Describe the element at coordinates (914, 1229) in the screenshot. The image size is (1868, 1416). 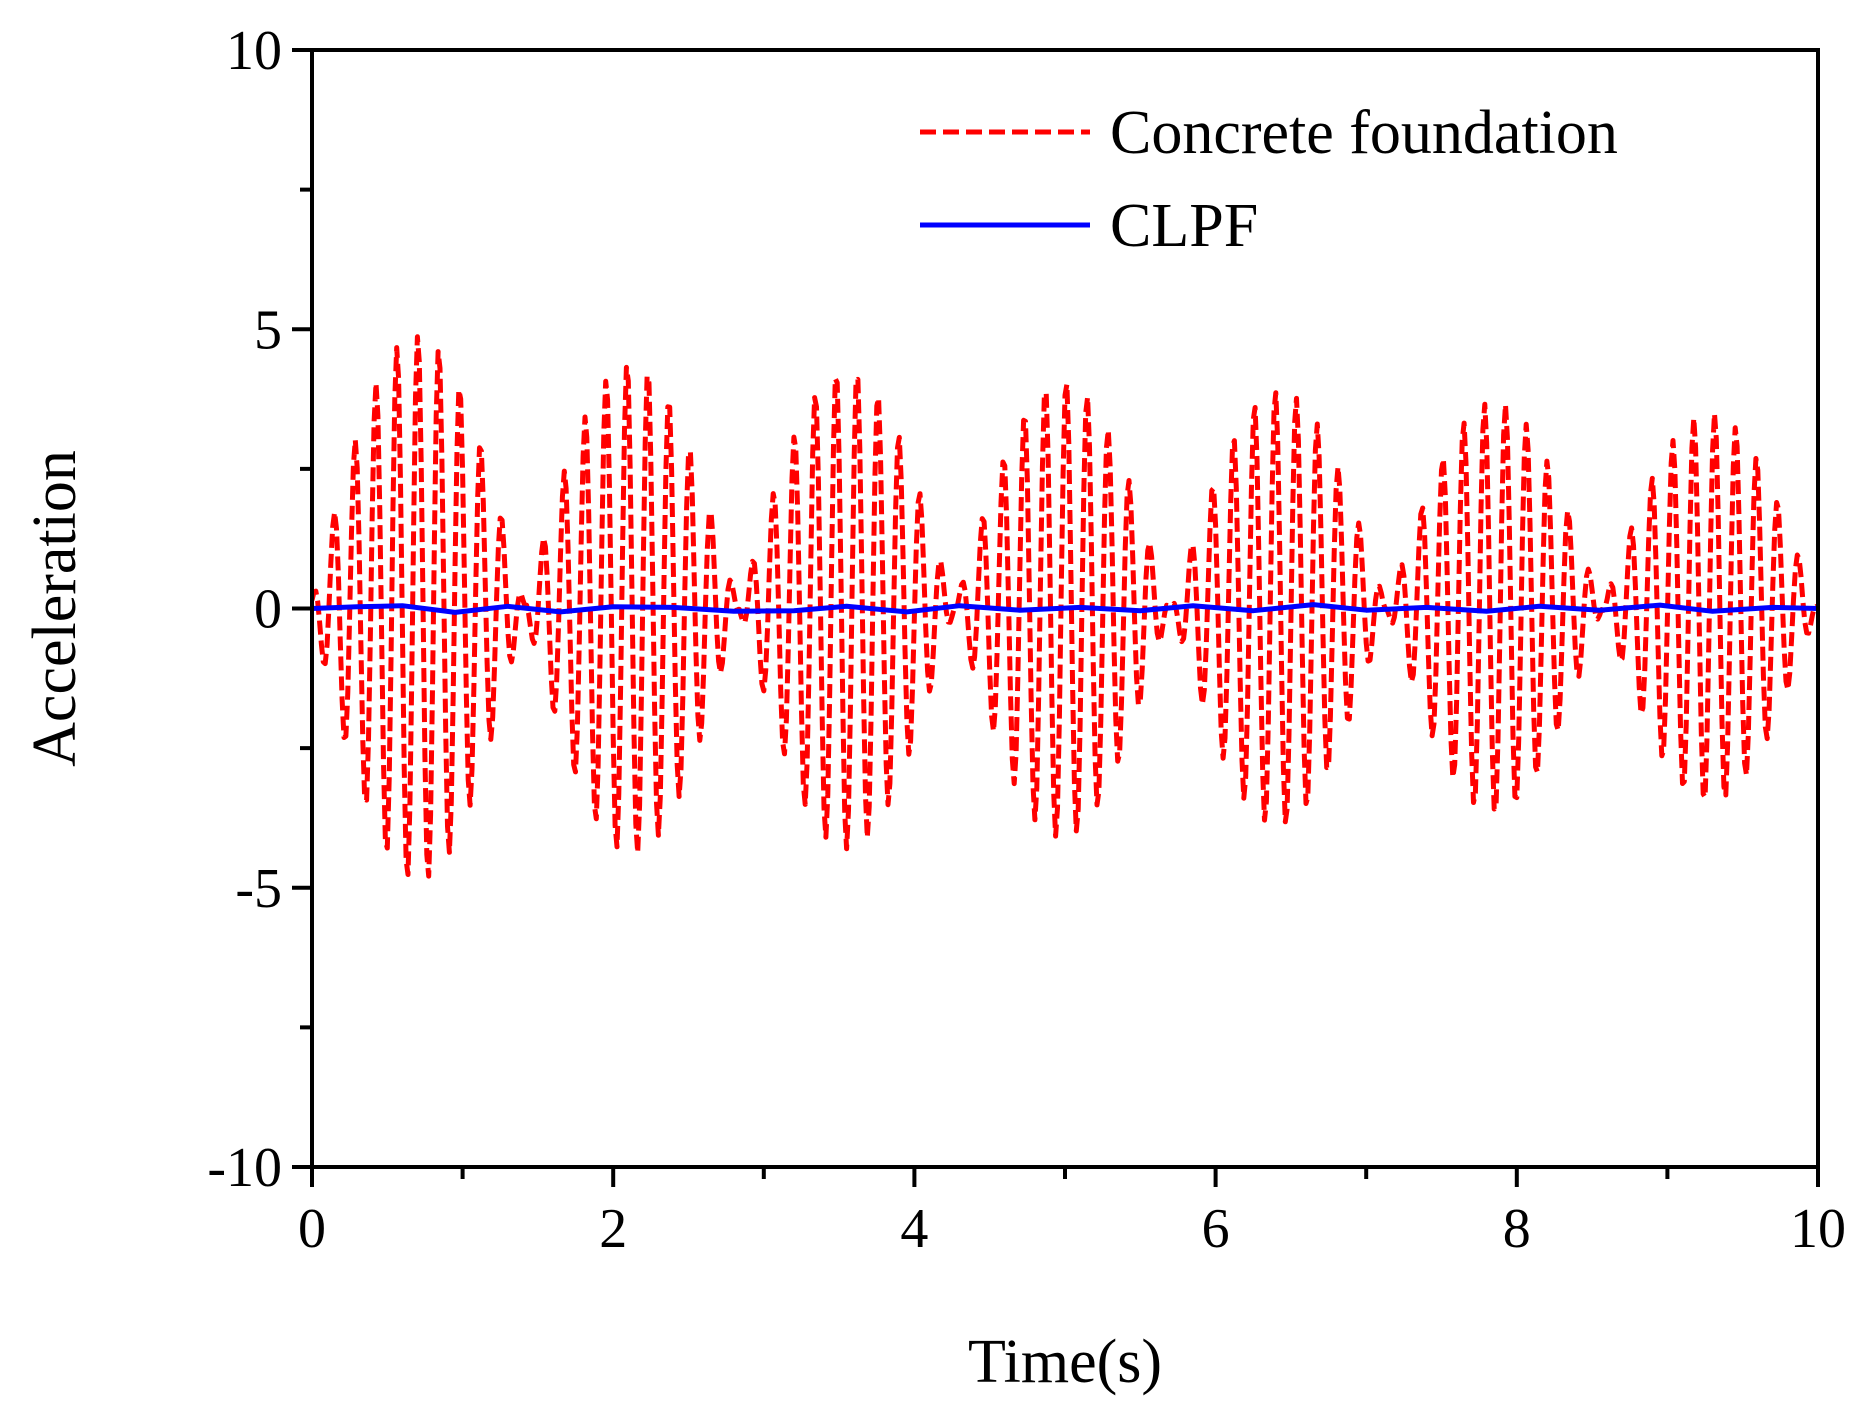
I see `x-tick-label: 4` at that location.